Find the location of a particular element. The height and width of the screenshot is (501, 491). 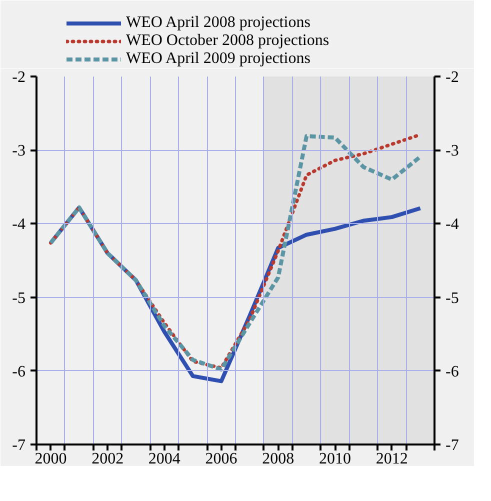

x-tick-label: 2004 is located at coordinates (164, 459).